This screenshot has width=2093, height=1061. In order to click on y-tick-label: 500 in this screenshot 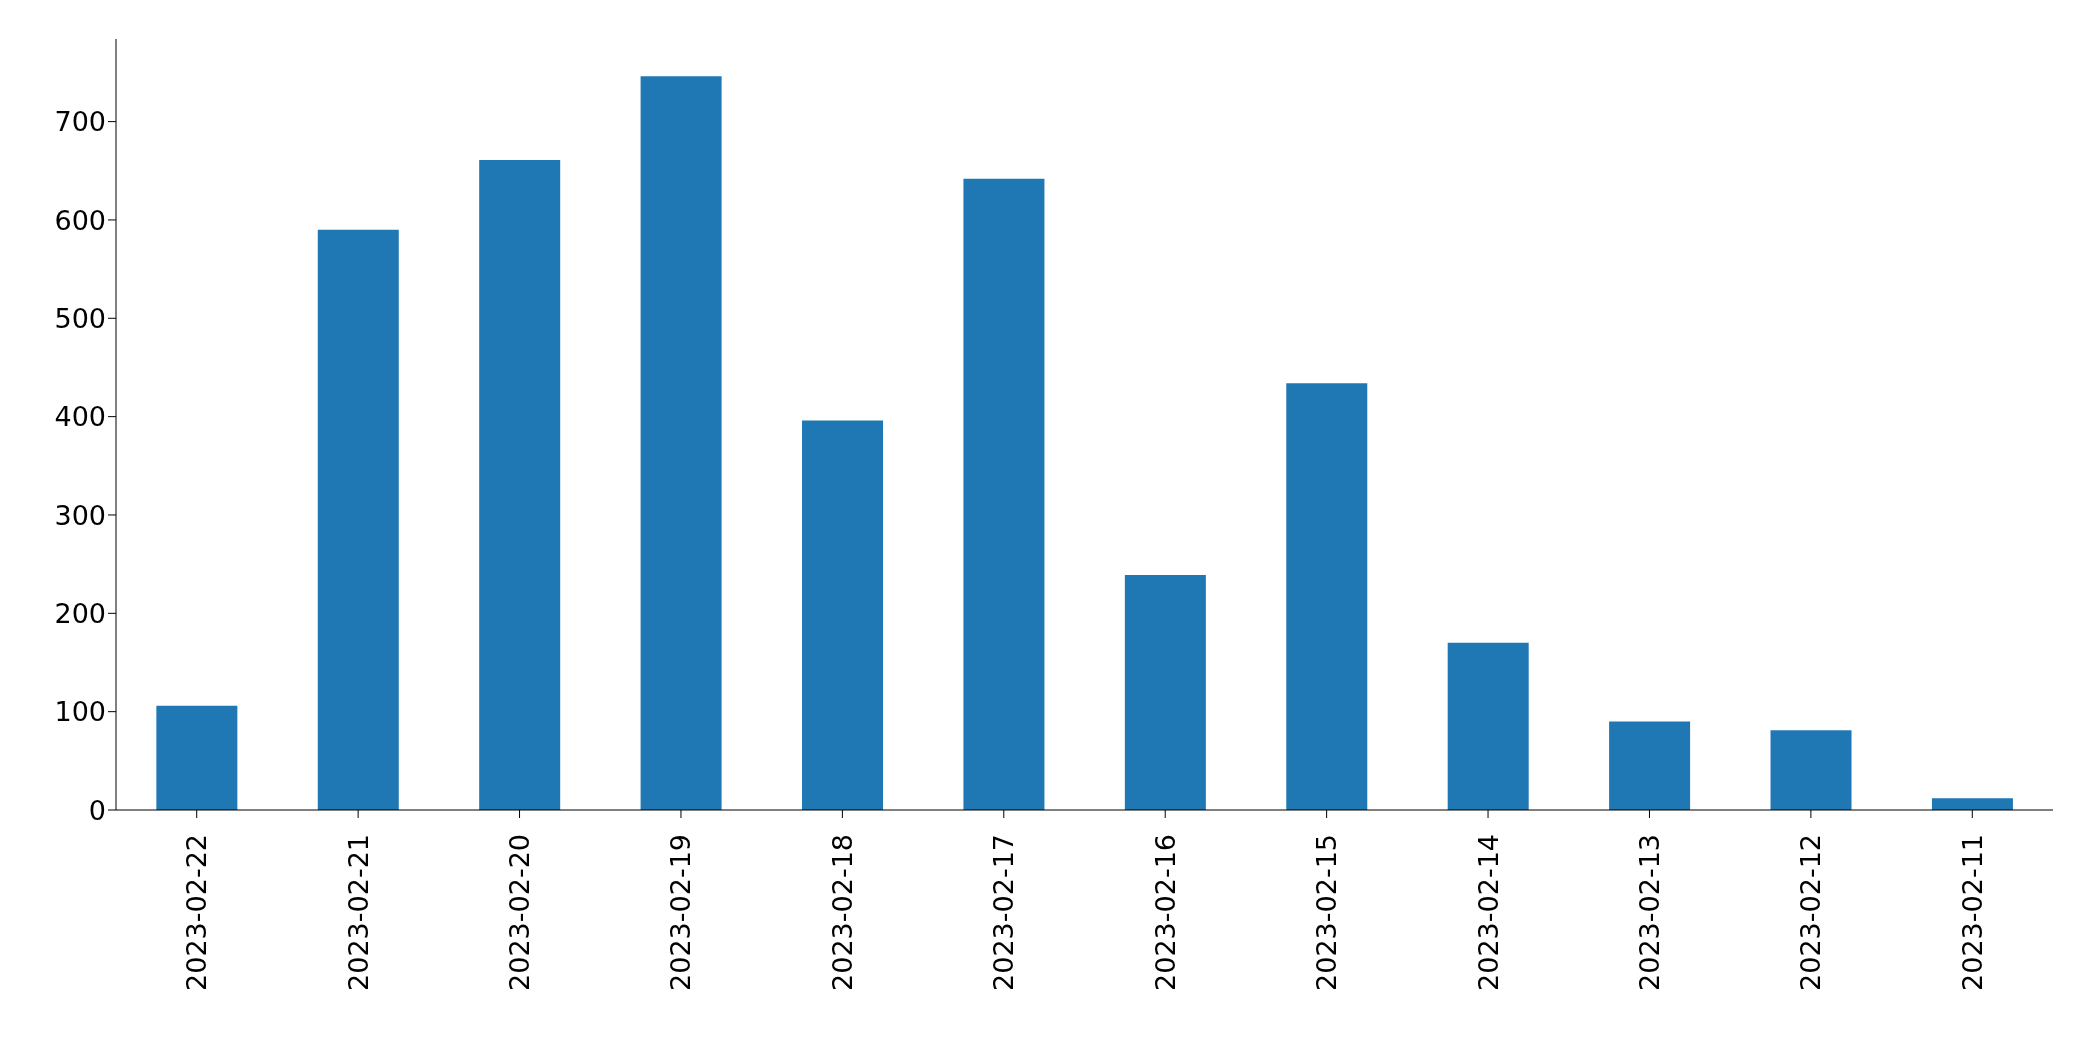, I will do `click(80, 318)`.